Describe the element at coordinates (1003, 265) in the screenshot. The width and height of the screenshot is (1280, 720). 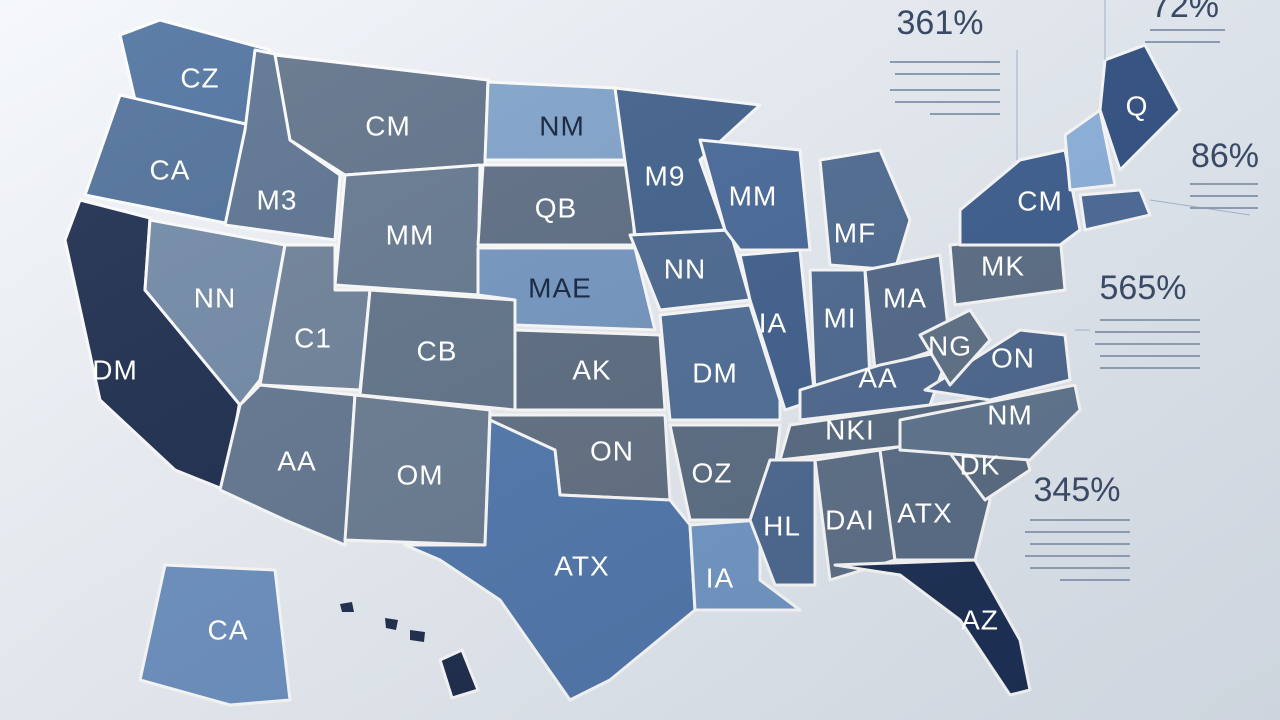
I see `state-label: MK` at that location.